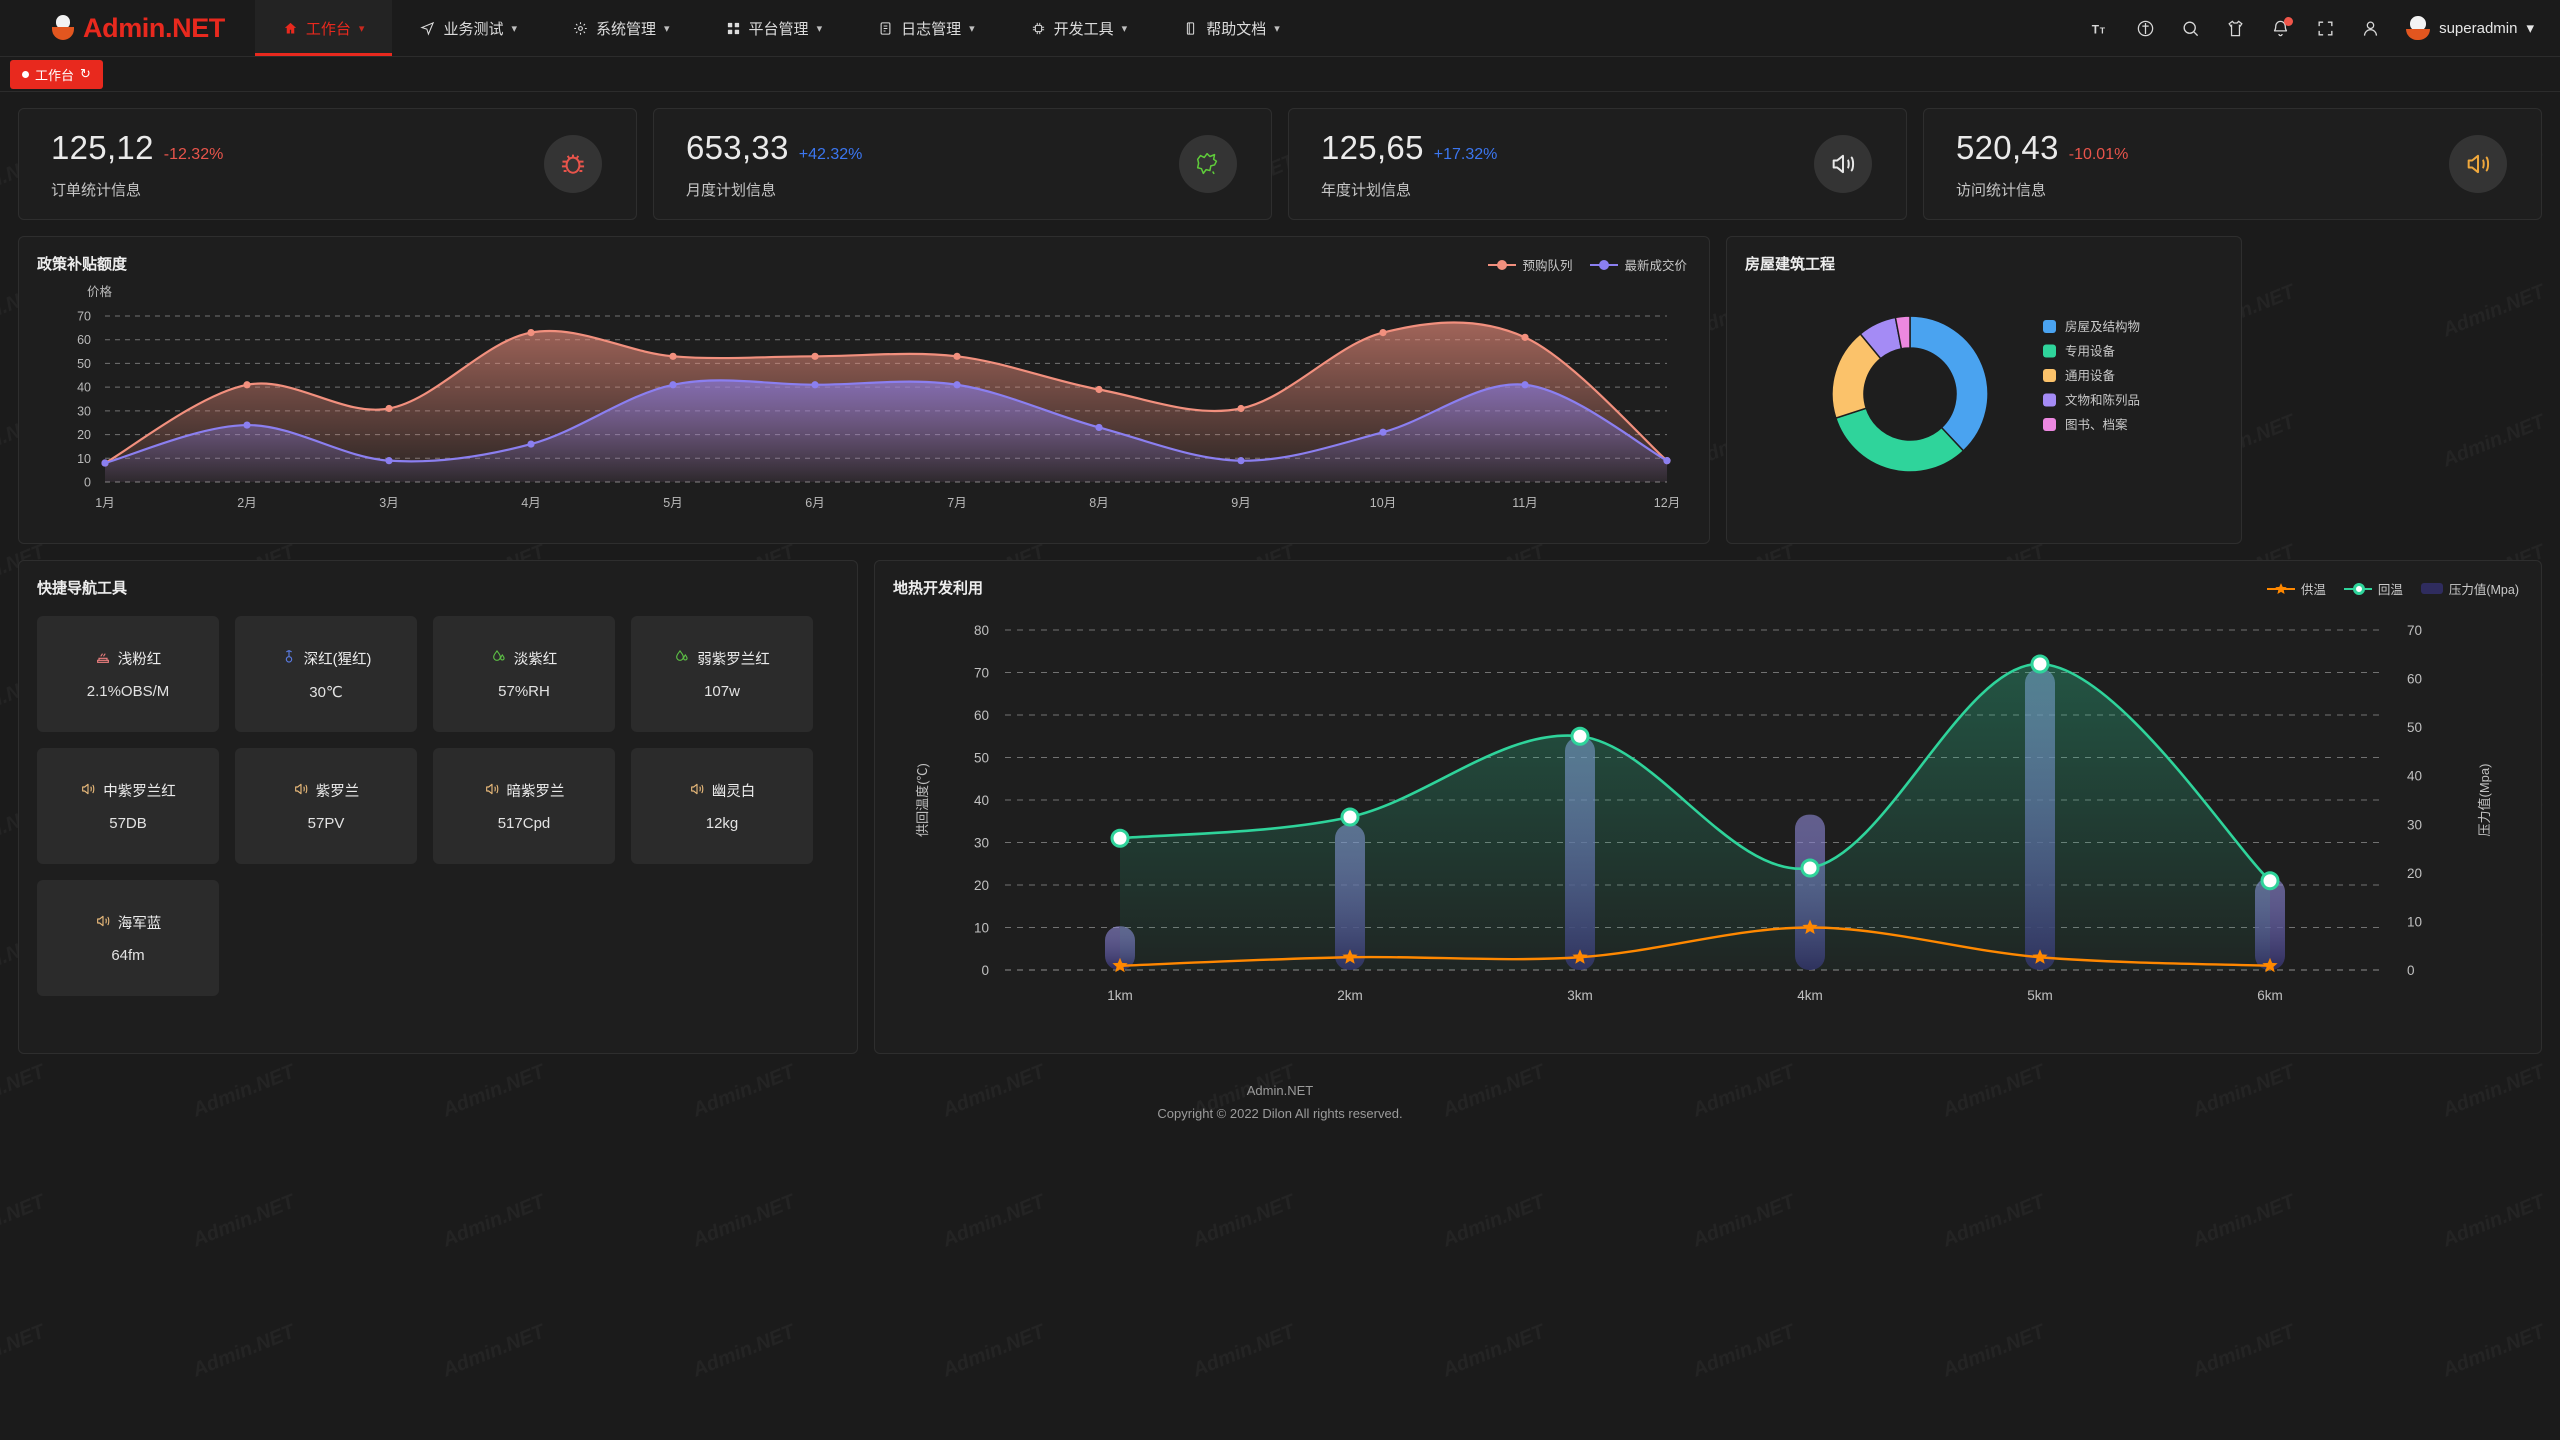 The image size is (2560, 1440). I want to click on quicknav-tile: 紫罗兰 57PV, so click(326, 806).